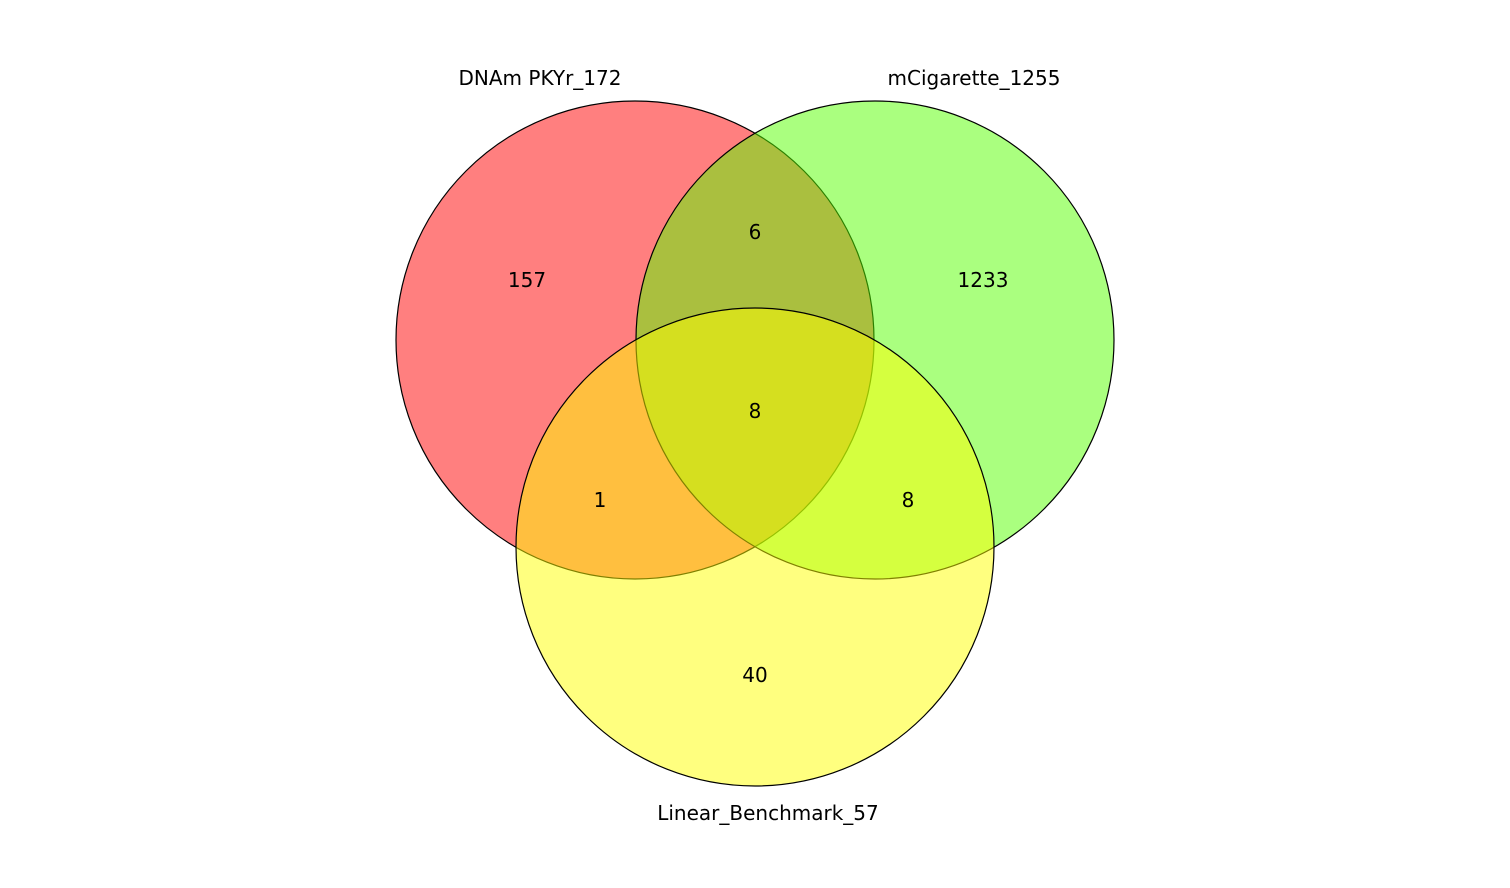  I want to click on region-count-c-only: 40, so click(754, 675).